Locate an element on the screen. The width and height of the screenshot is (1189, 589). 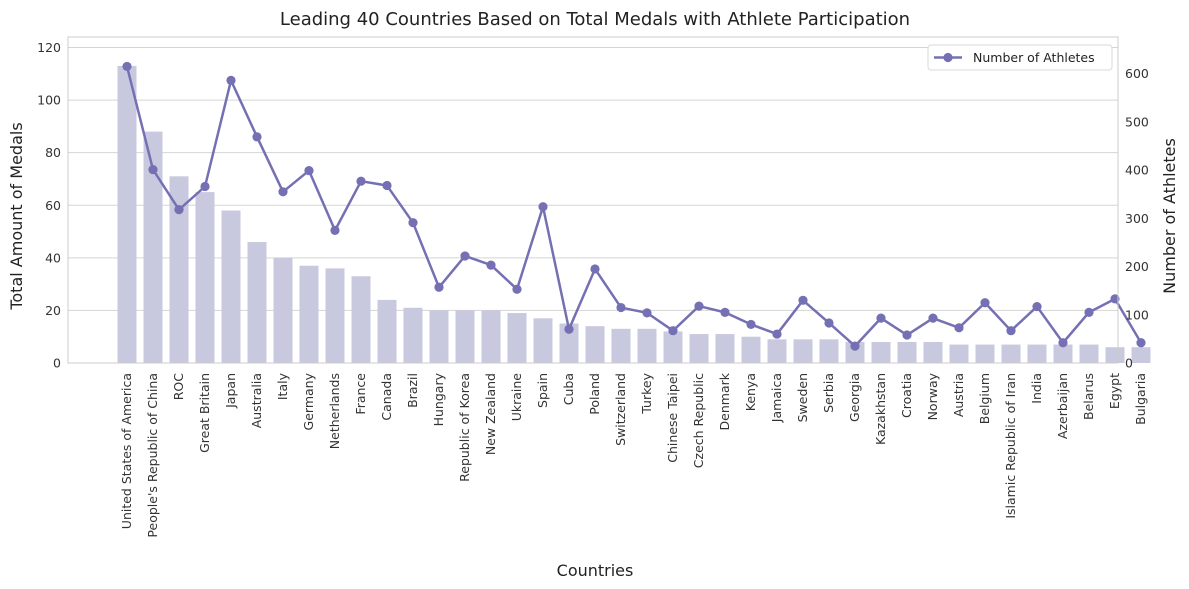
x-tick-label: Netherlands is located at coordinates (334, 411).